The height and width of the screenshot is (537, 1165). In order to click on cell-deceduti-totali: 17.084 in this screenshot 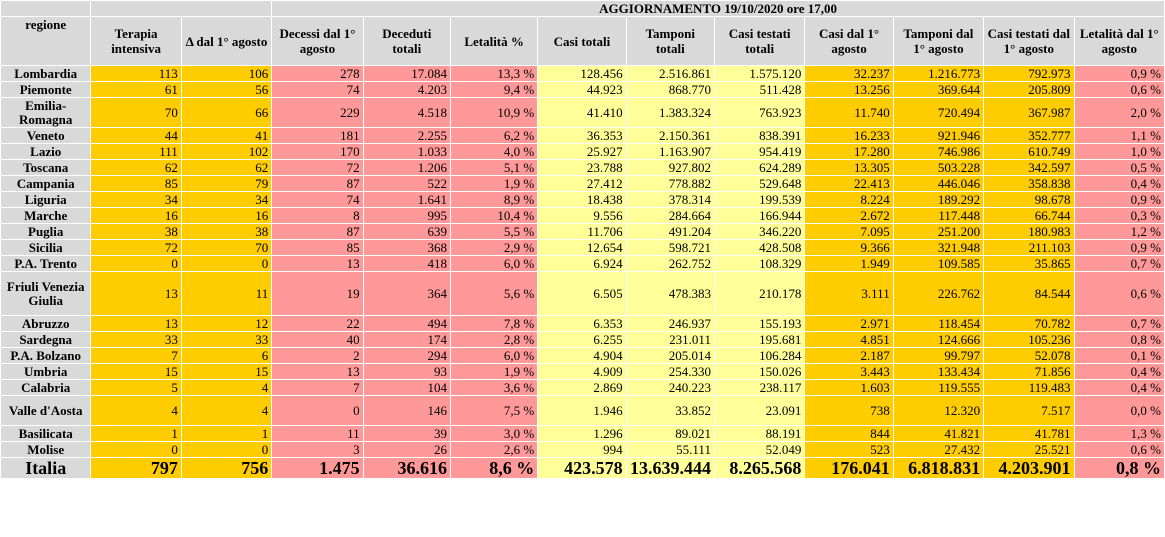, I will do `click(406, 73)`.